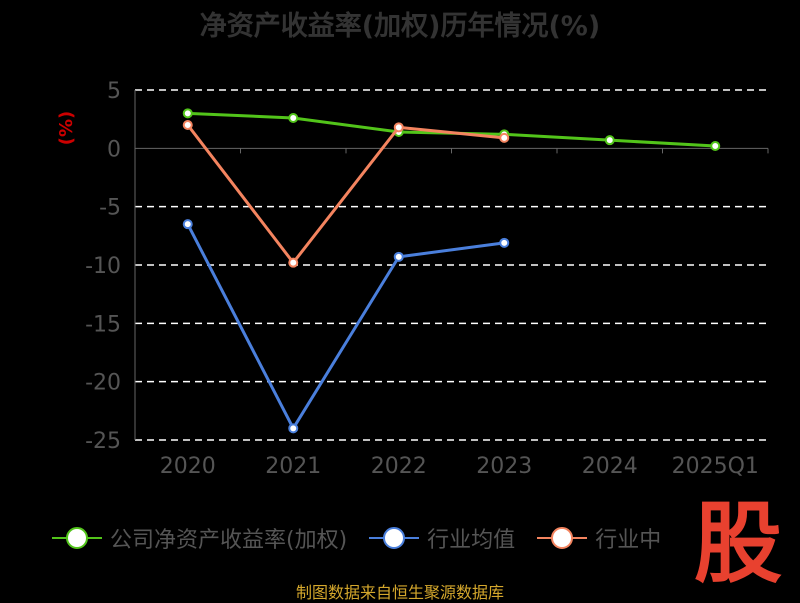  I want to click on watermark-logo: 股, so click(737, 543).